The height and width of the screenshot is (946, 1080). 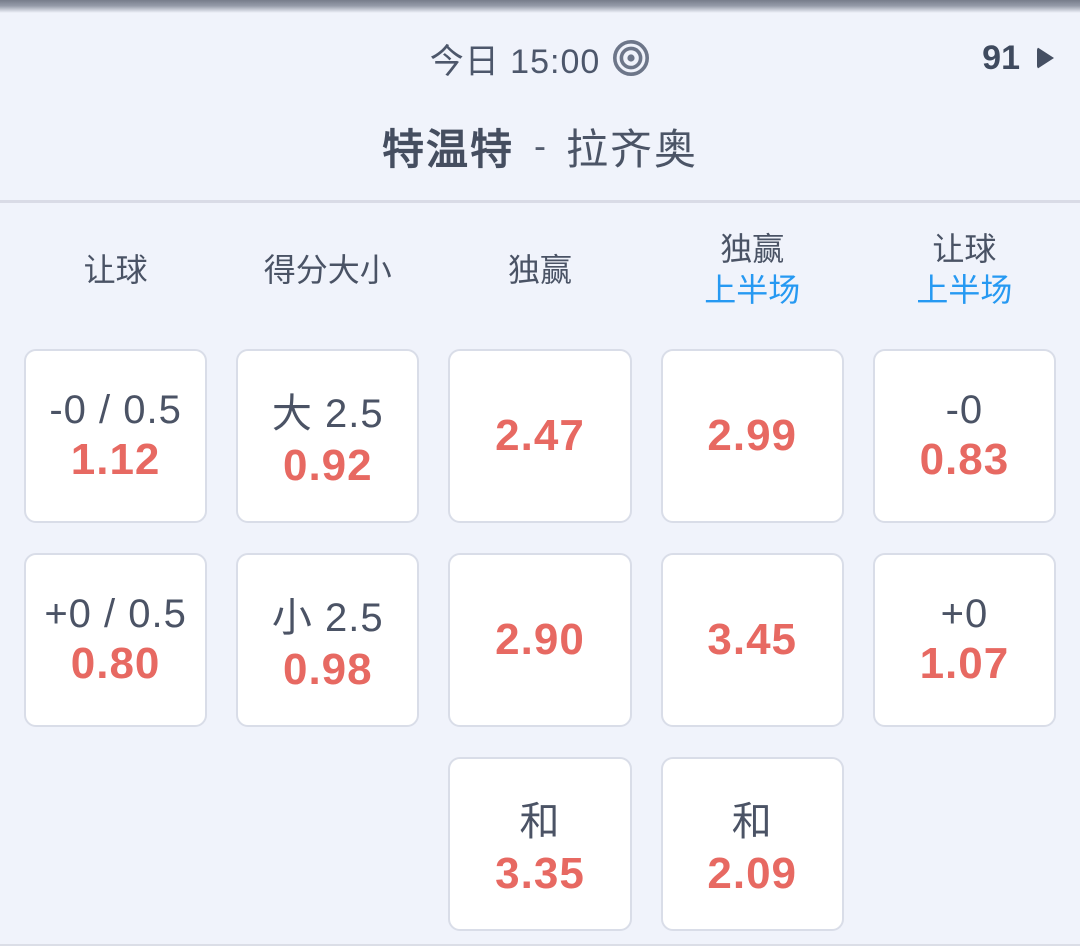 I want to click on odds-cell-under: 小 2.5 0.98, so click(x=328, y=640).